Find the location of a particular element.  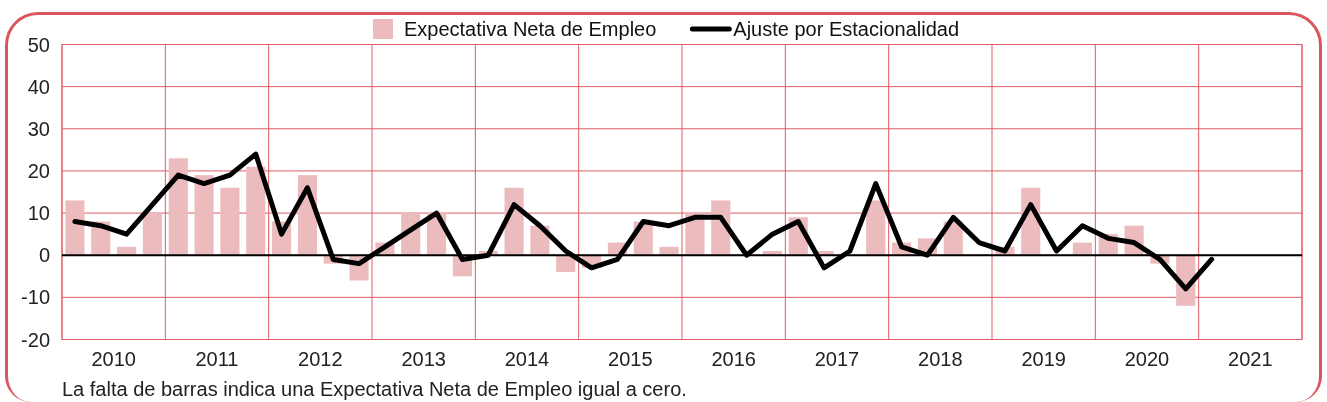

y-tick-label: 10 is located at coordinates (38, 213).